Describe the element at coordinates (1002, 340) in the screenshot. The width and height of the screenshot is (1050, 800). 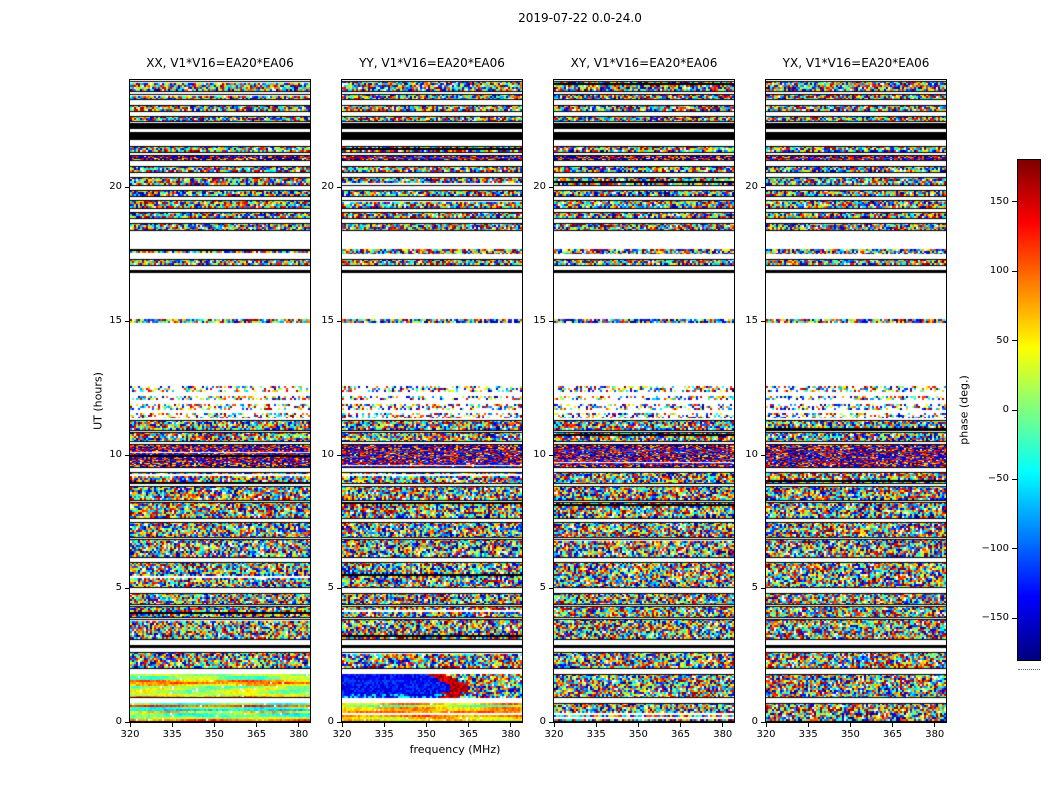
I see `colorbar-tick-label: 50` at that location.